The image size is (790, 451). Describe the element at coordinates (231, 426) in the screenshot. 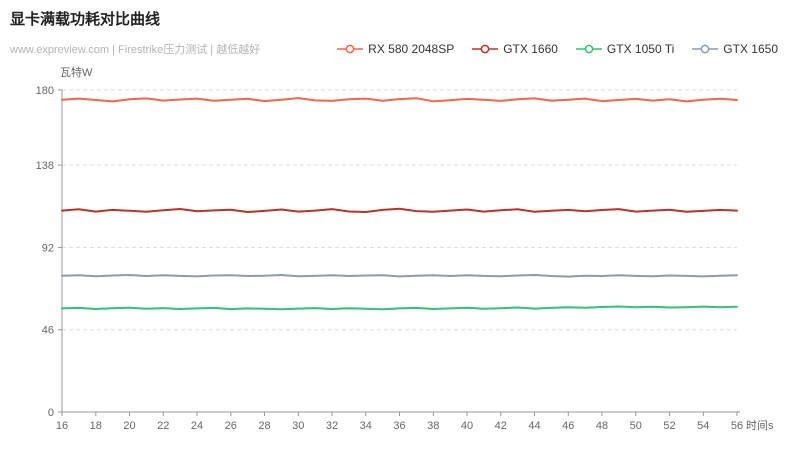

I see `svg-text: 26` at that location.